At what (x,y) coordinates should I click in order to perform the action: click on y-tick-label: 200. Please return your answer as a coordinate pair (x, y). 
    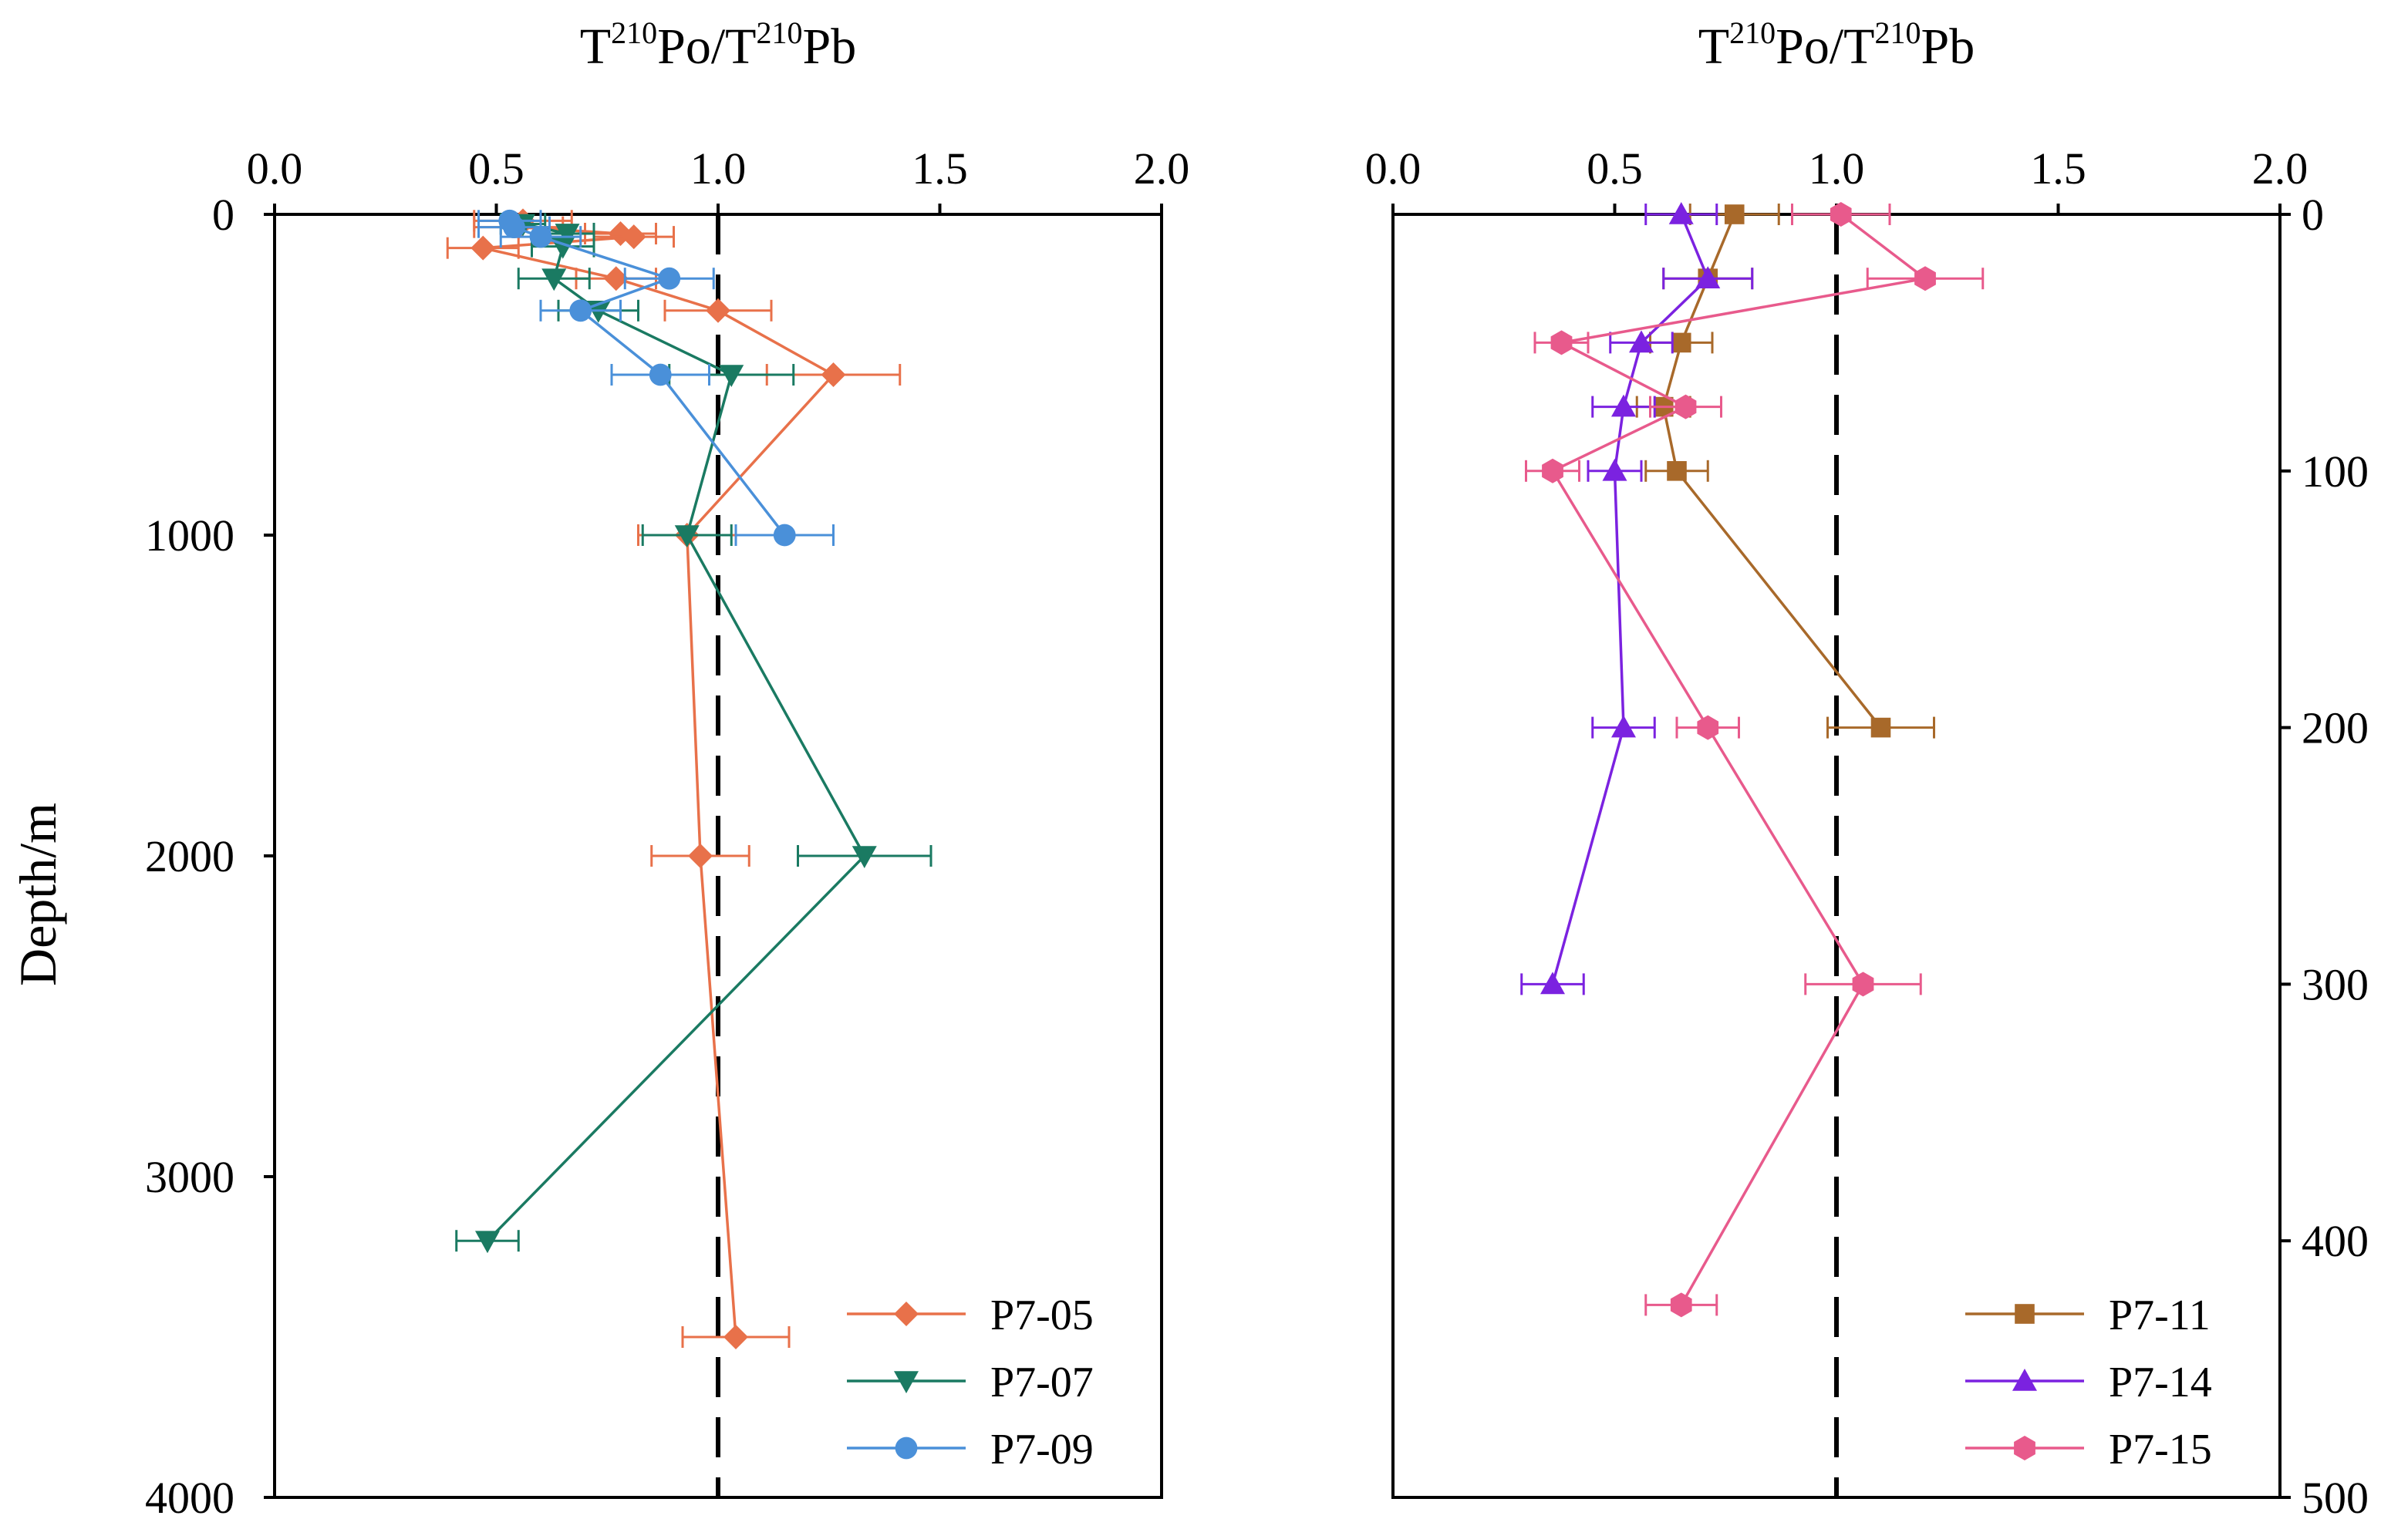
    Looking at the image, I should click on (2335, 728).